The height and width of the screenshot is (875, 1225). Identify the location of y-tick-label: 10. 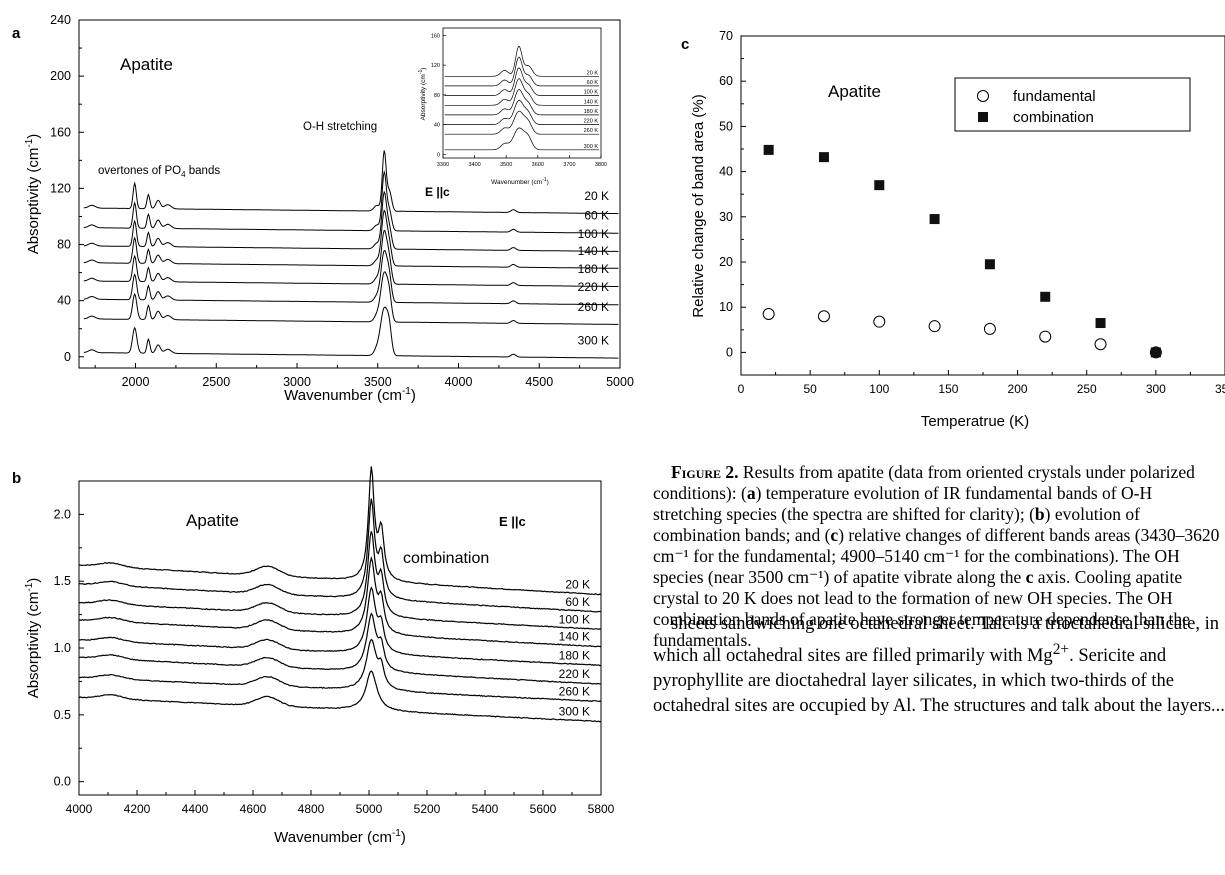
(726, 307).